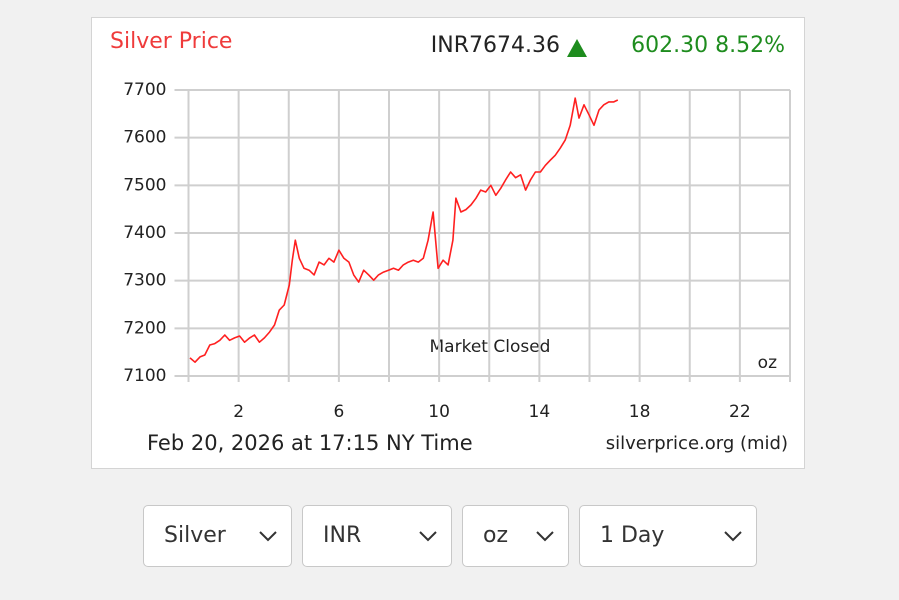 The image size is (899, 600). Describe the element at coordinates (750, 45) in the screenshot. I see `change-pct: 8.52%` at that location.